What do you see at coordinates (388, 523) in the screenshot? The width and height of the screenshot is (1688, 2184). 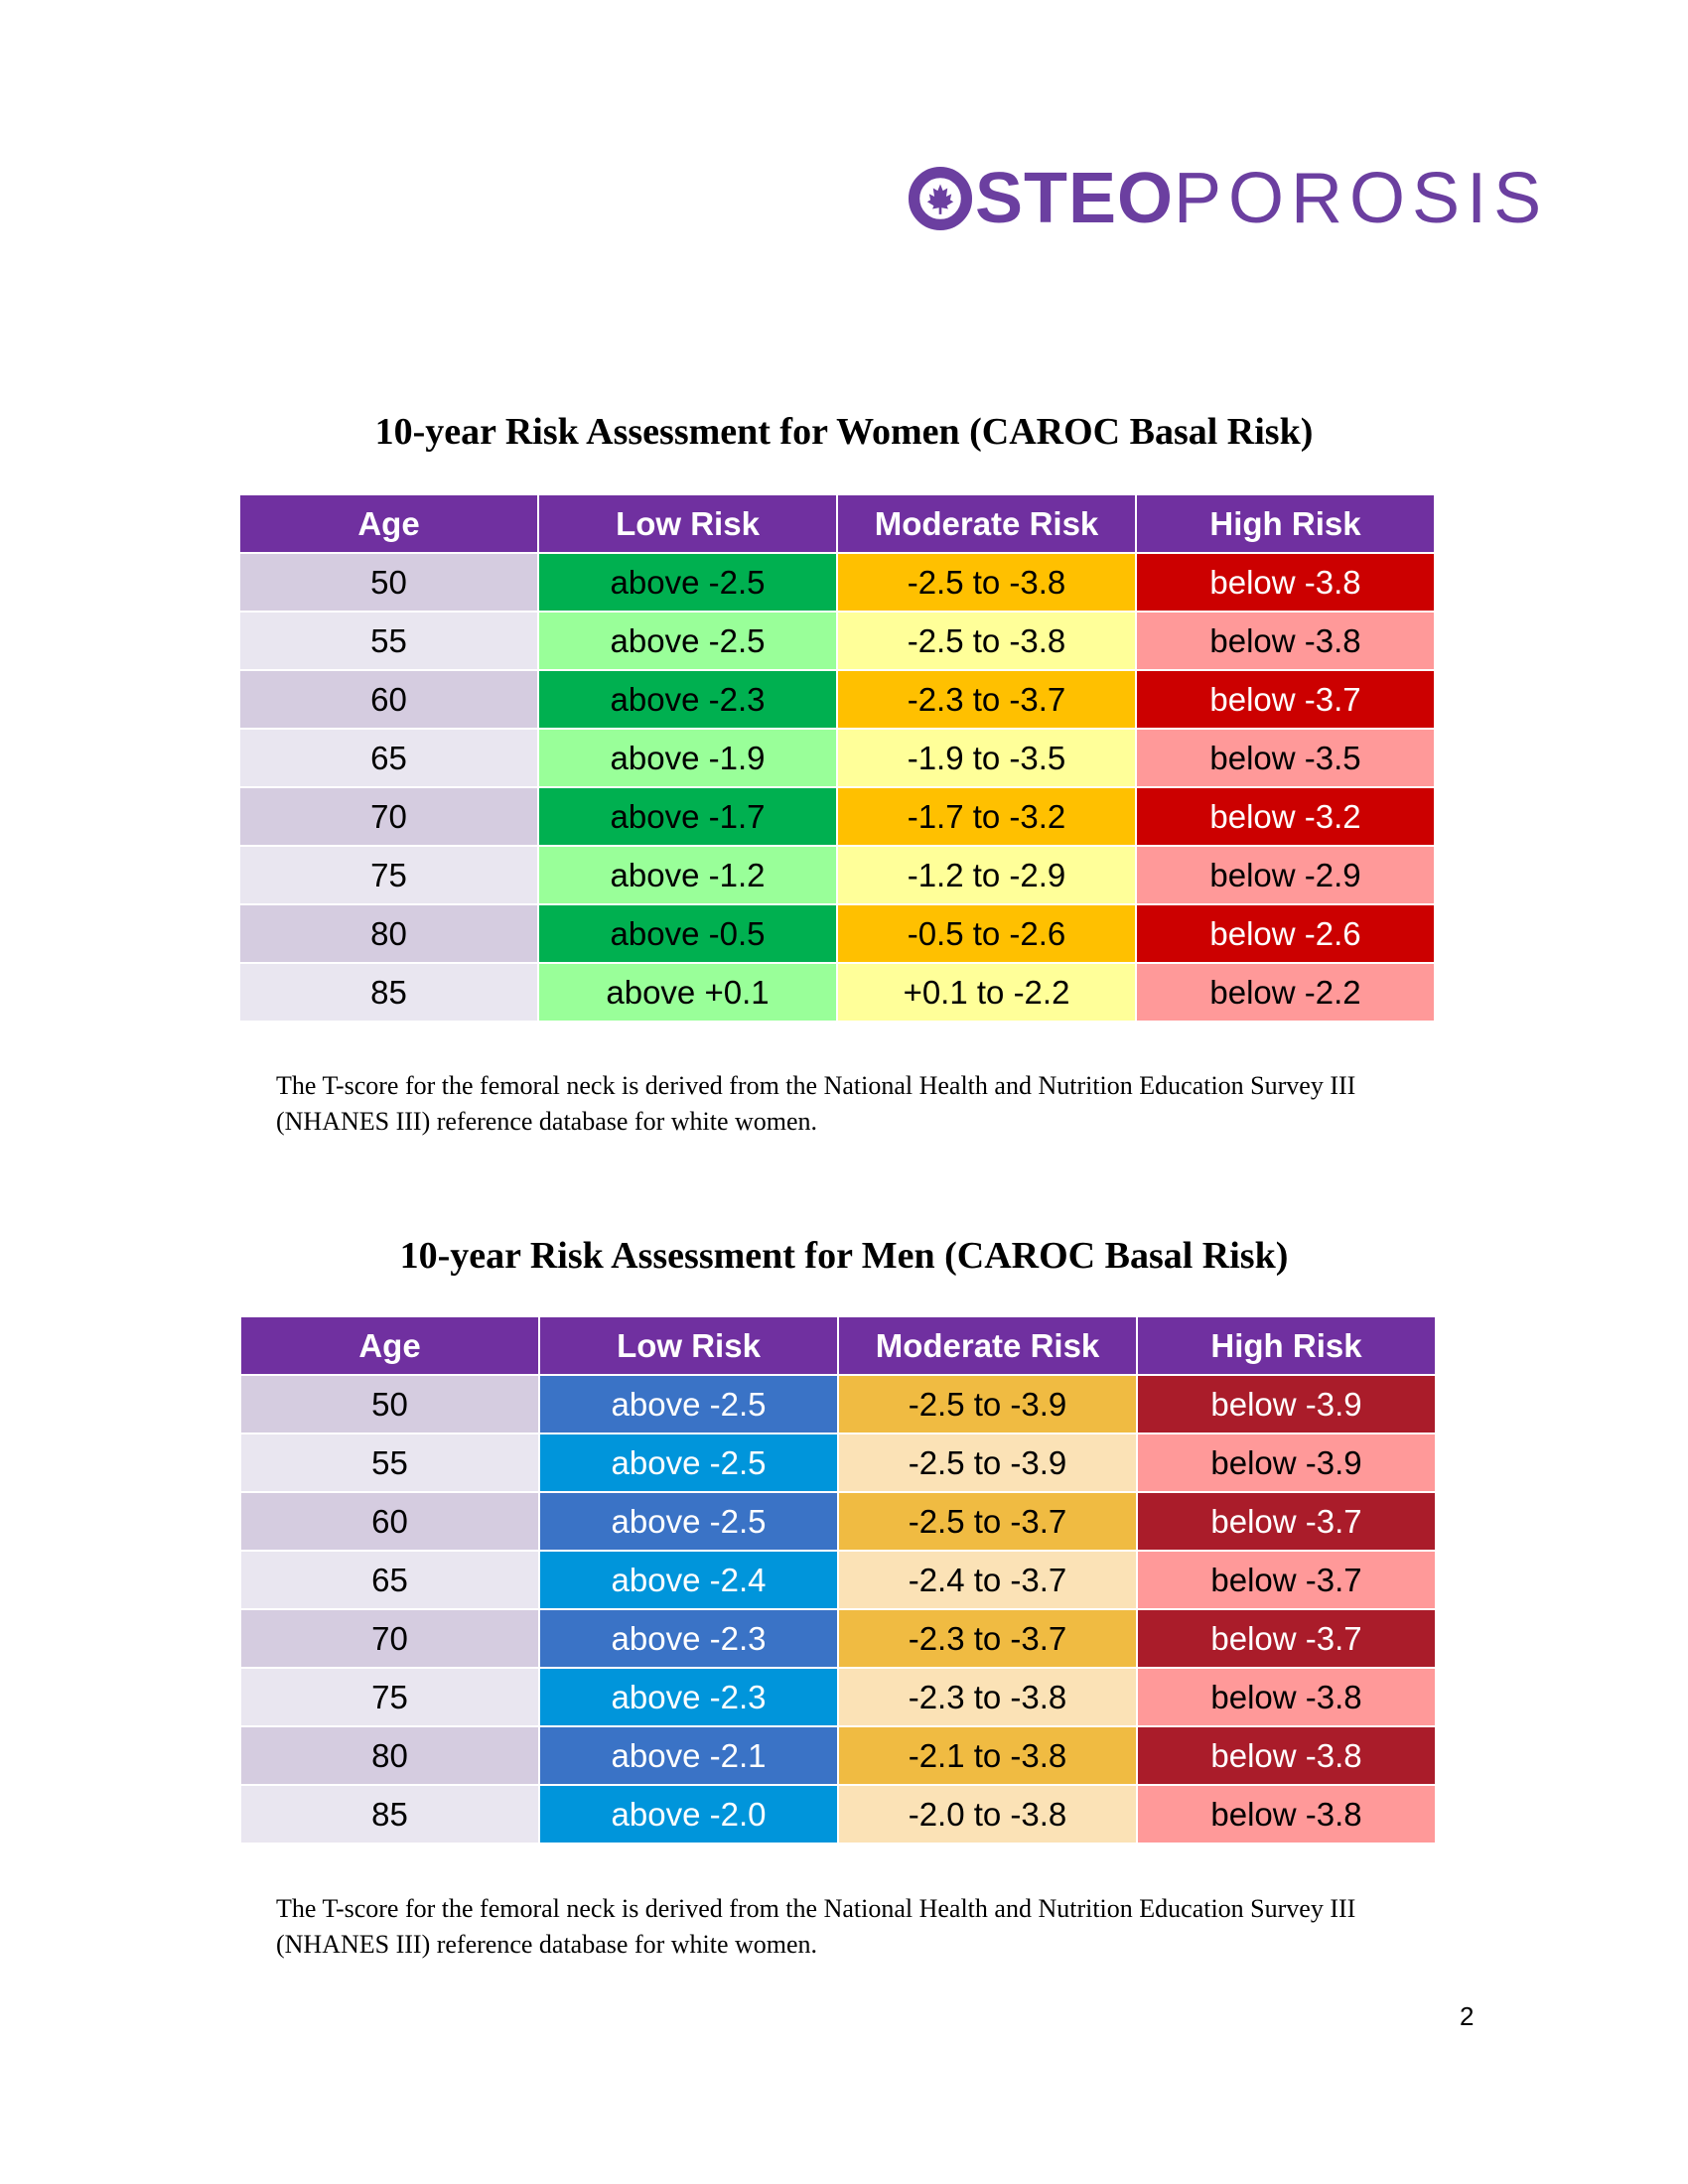 I see `women-header-age: Age` at bounding box center [388, 523].